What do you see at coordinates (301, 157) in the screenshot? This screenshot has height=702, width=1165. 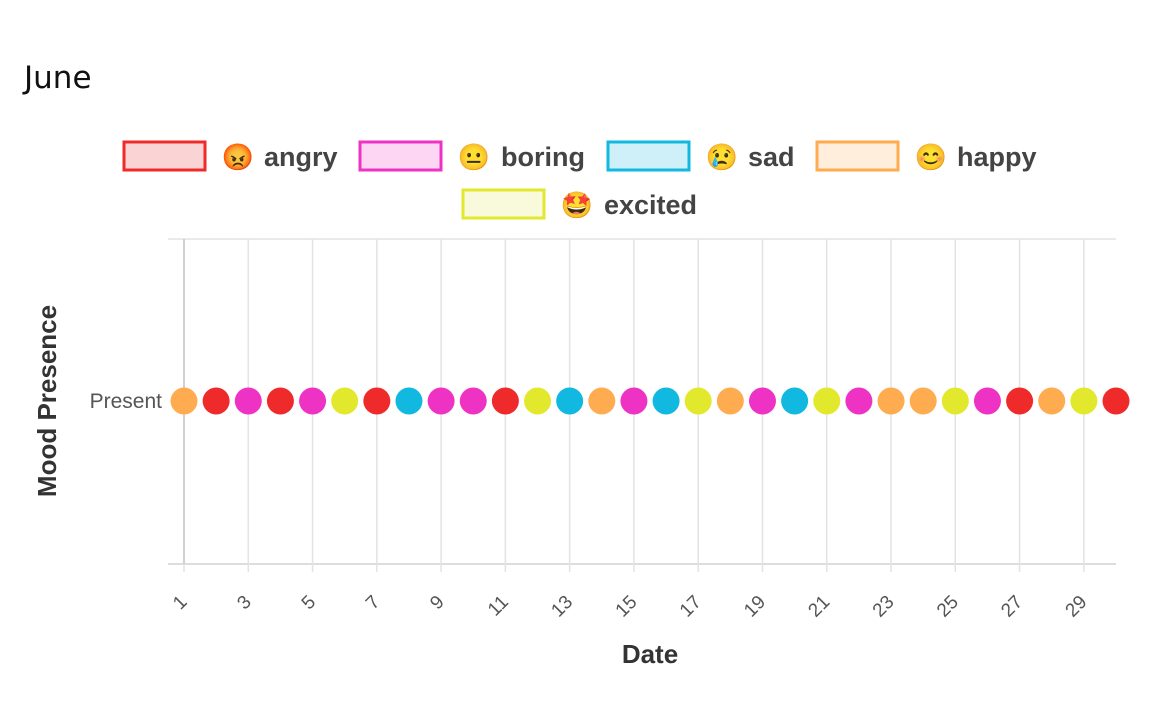 I see `legend-label: angry` at bounding box center [301, 157].